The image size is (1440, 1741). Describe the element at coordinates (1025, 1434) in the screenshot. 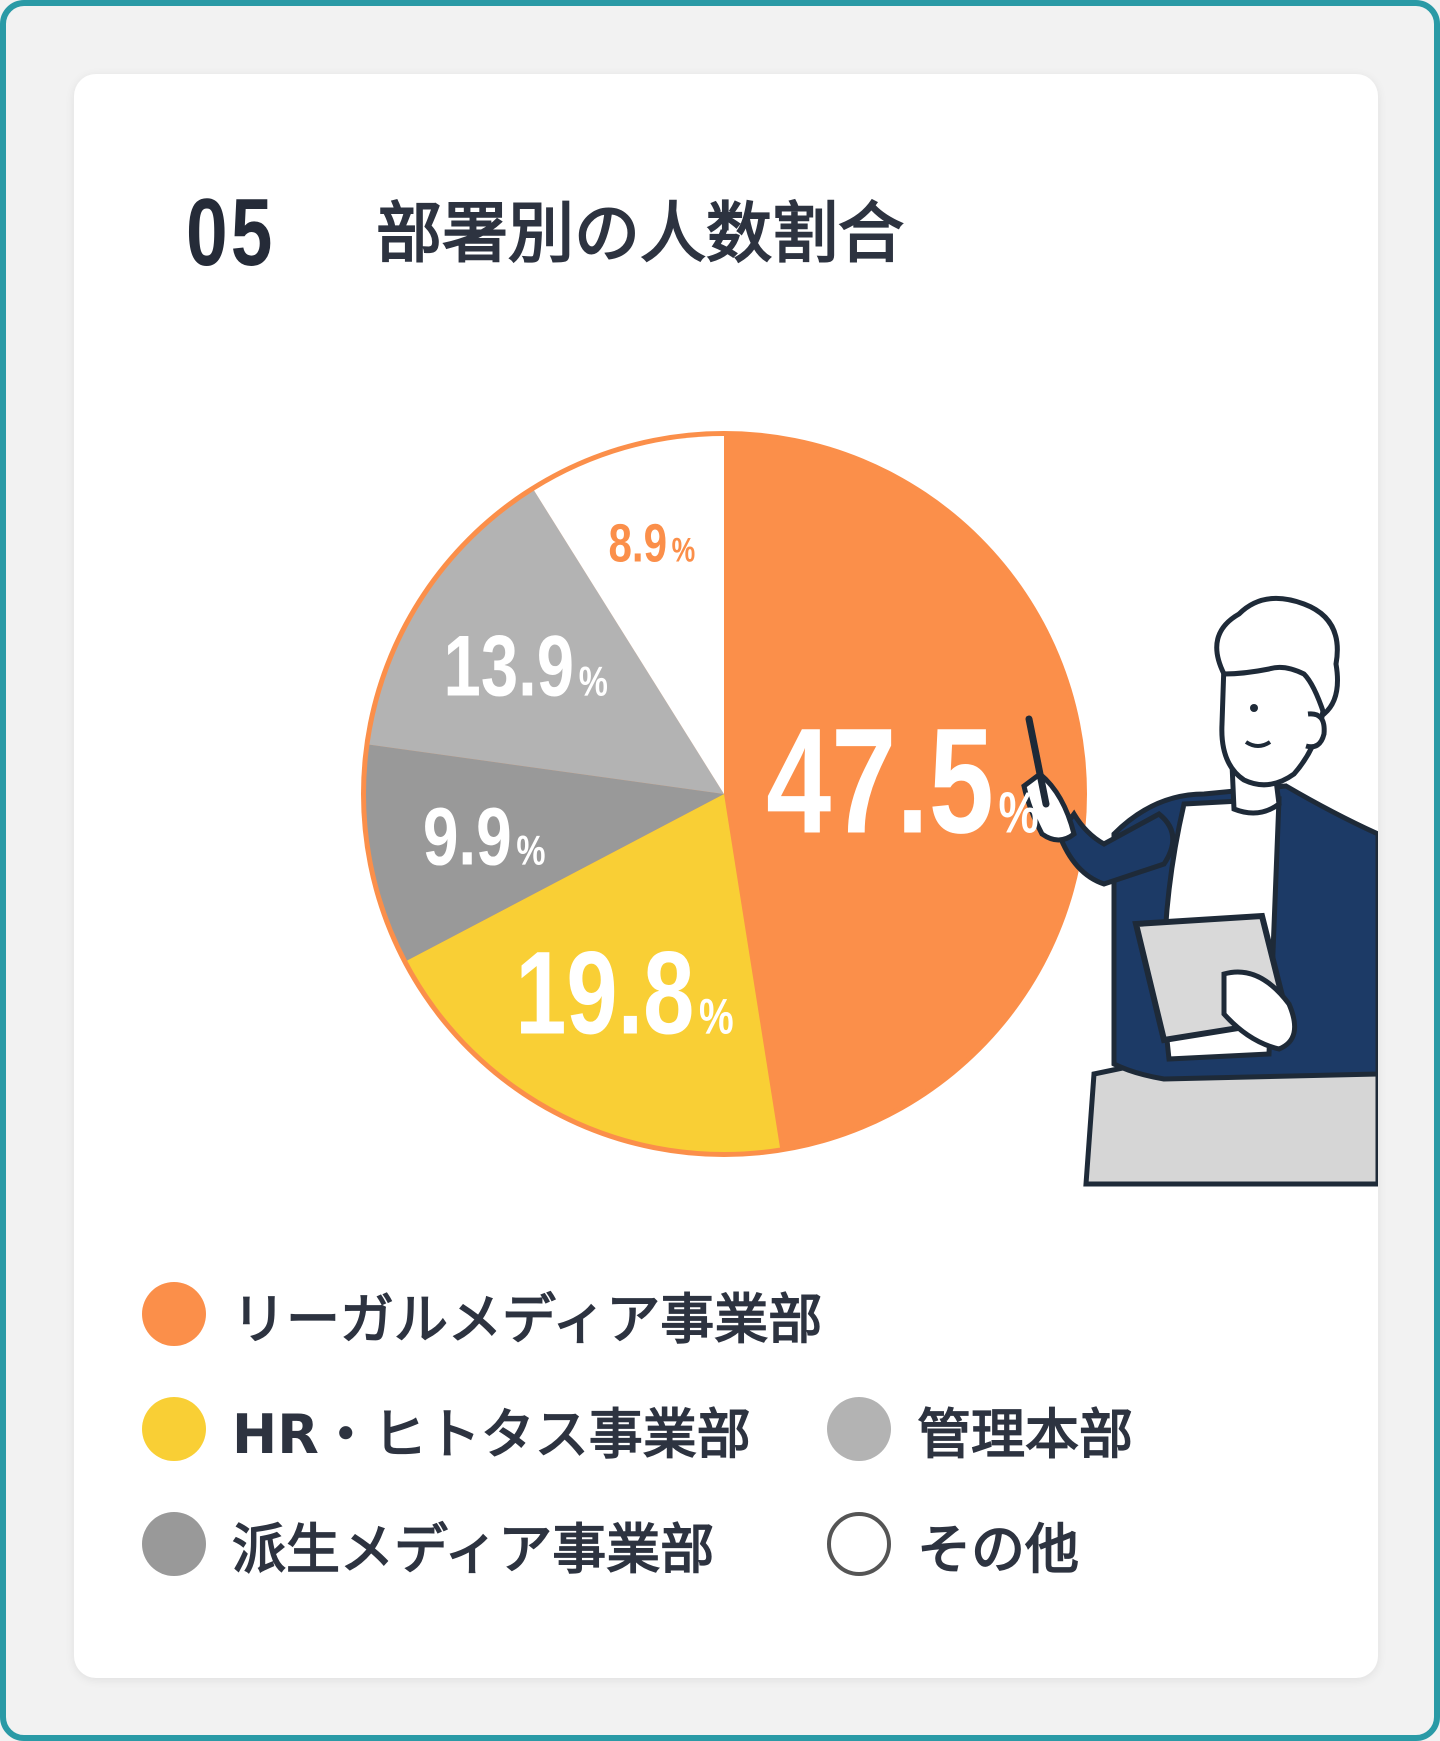

I see `legend-label: 管理本部` at that location.